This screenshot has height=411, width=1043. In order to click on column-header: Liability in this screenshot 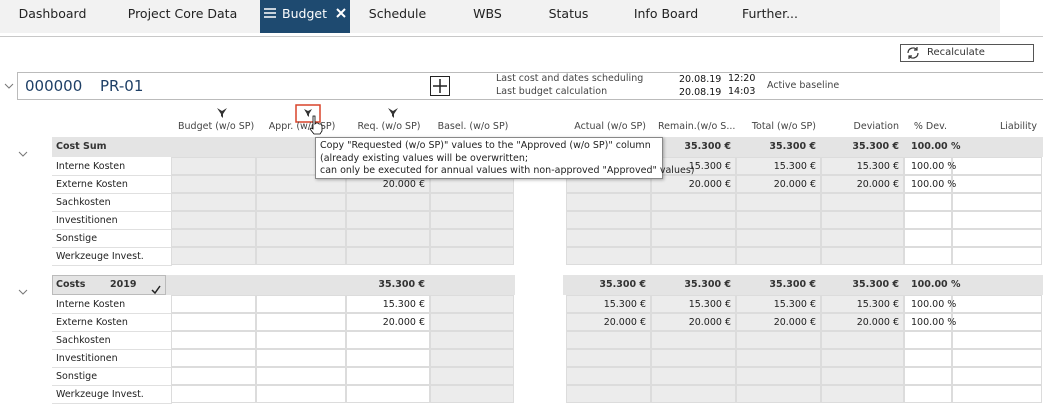, I will do `click(1018, 126)`.